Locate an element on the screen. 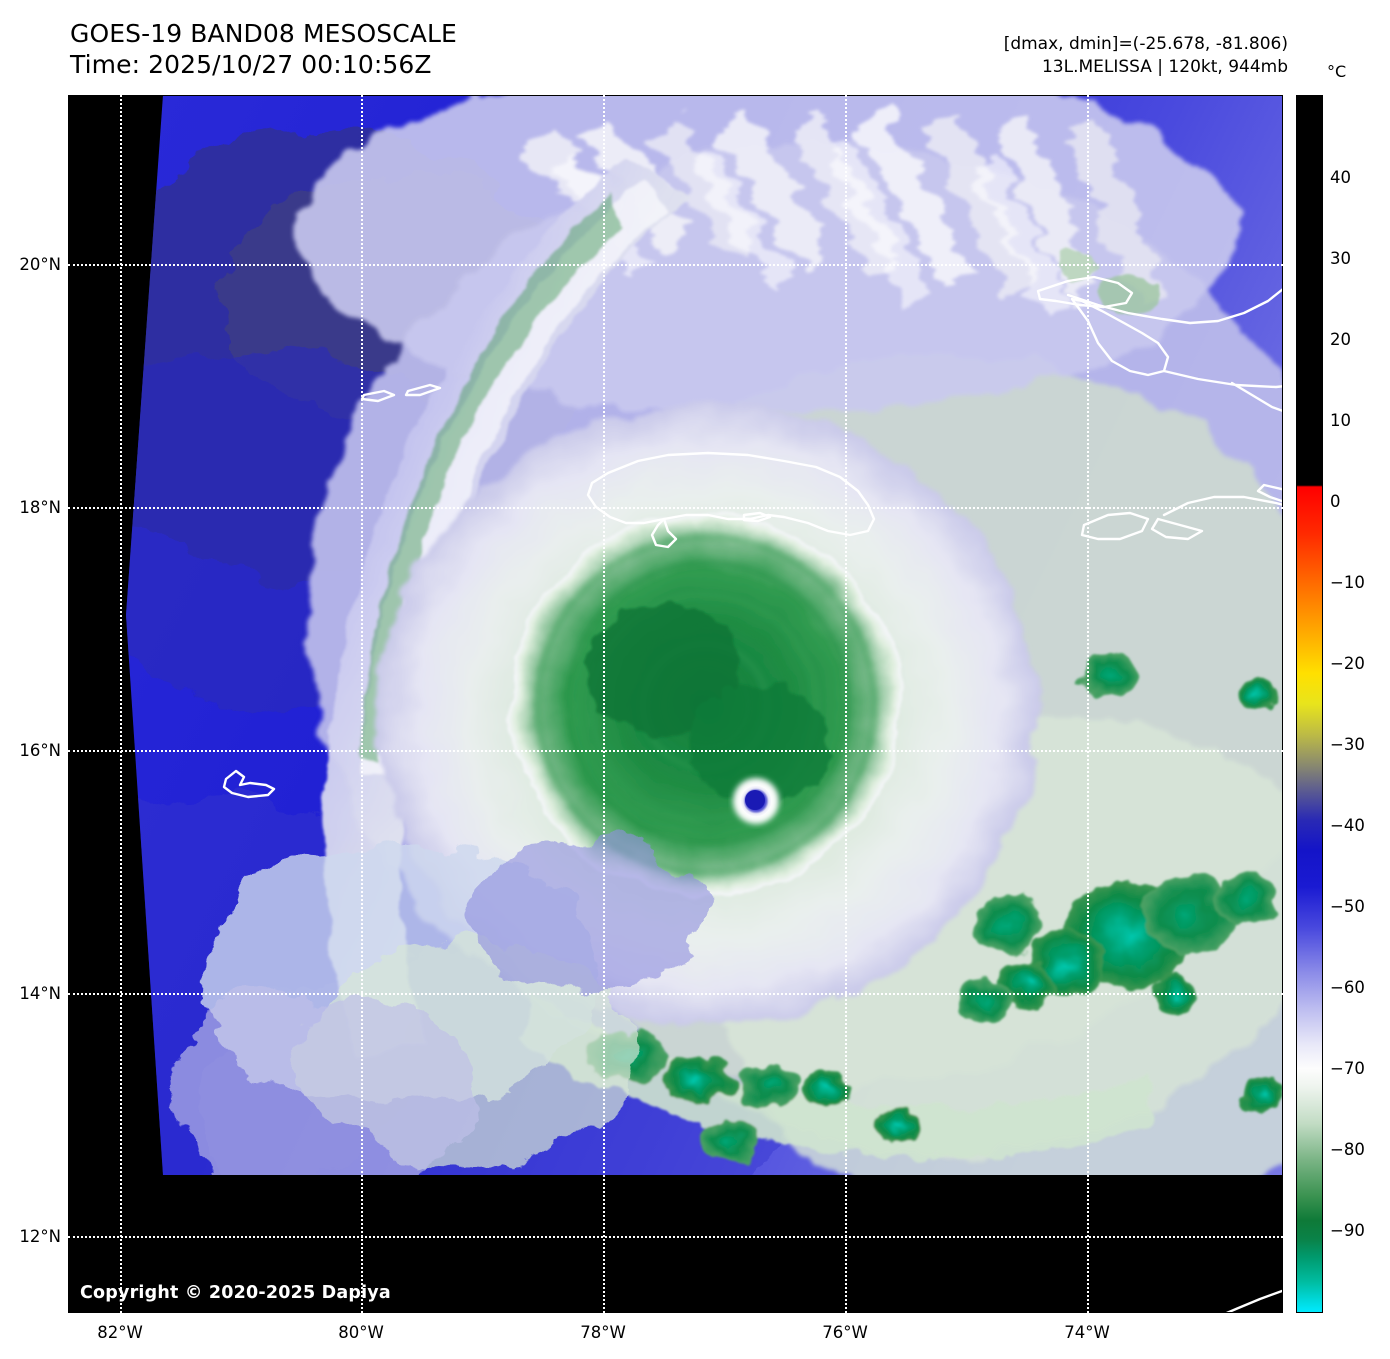  colorbar-tick-30: 30 is located at coordinates (1340, 258).